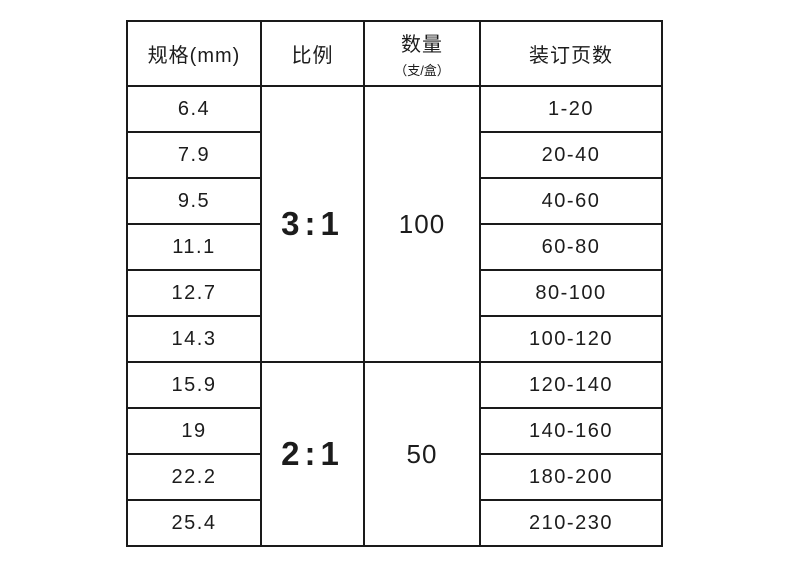  Describe the element at coordinates (571, 385) in the screenshot. I see `pages-cell: 120-140` at that location.